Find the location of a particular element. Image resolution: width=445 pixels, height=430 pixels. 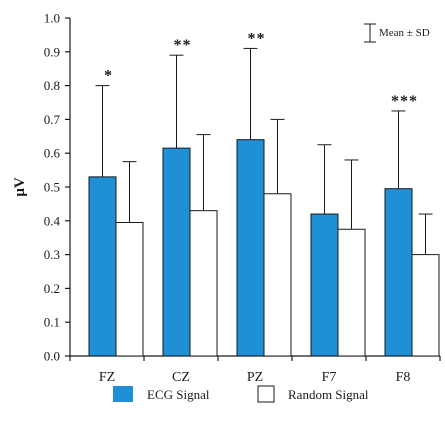

legend-label-ecg: ECG Signal is located at coordinates (178, 394).